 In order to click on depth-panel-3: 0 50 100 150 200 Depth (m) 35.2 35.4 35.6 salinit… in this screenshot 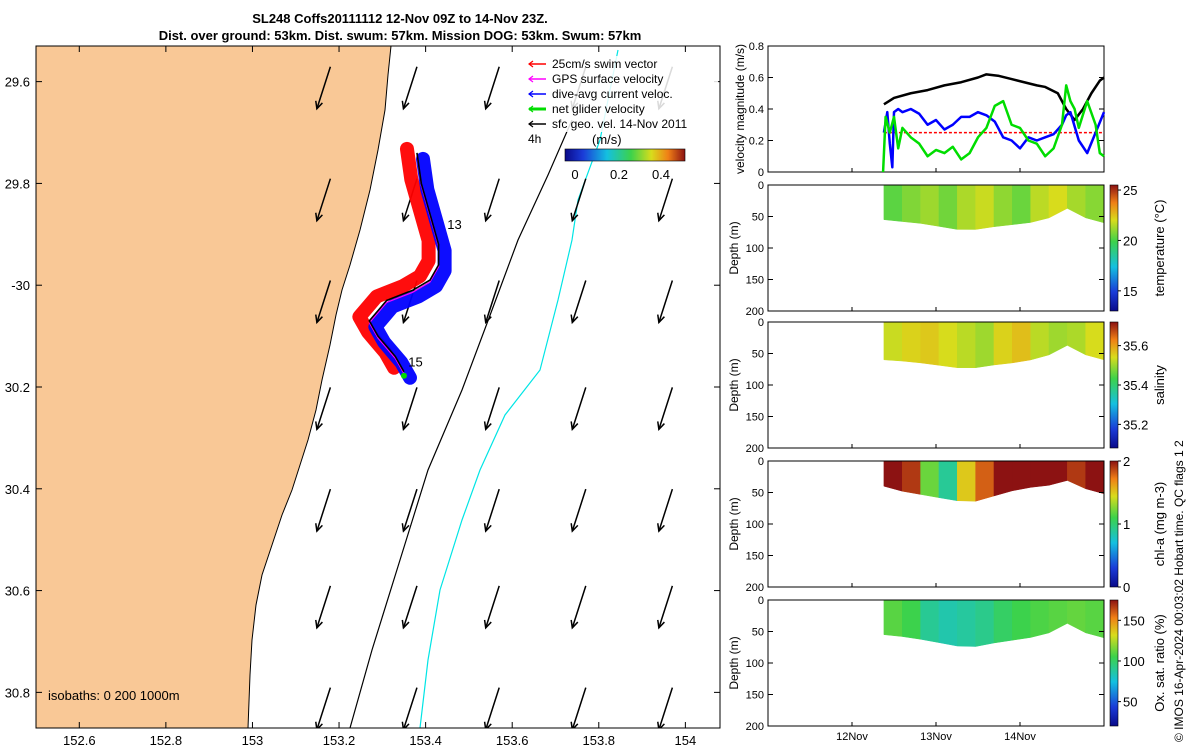, I will do `click(947, 386)`.